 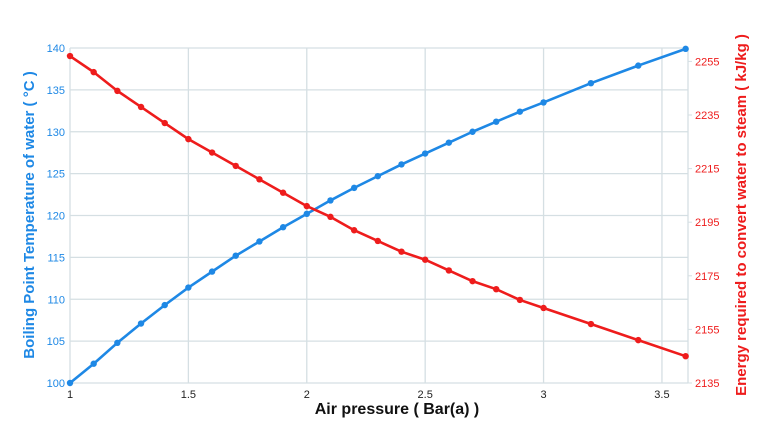 What do you see at coordinates (707, 223) in the screenshot?
I see `y2-tick-label: 2195` at bounding box center [707, 223].